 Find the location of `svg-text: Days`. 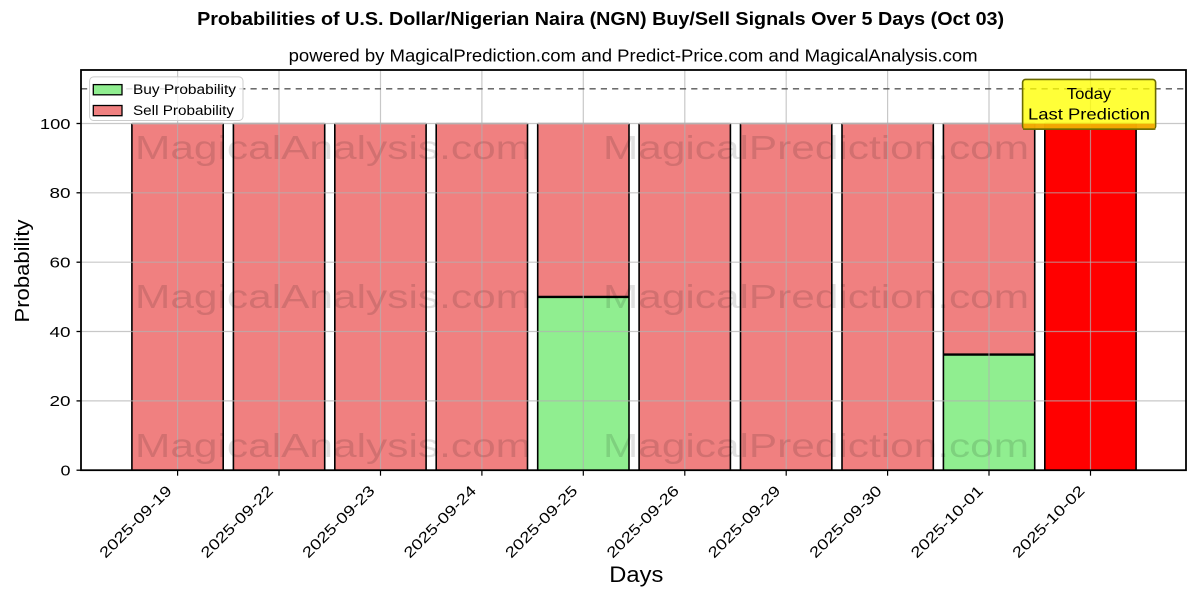

svg-text: Days is located at coordinates (636, 574).